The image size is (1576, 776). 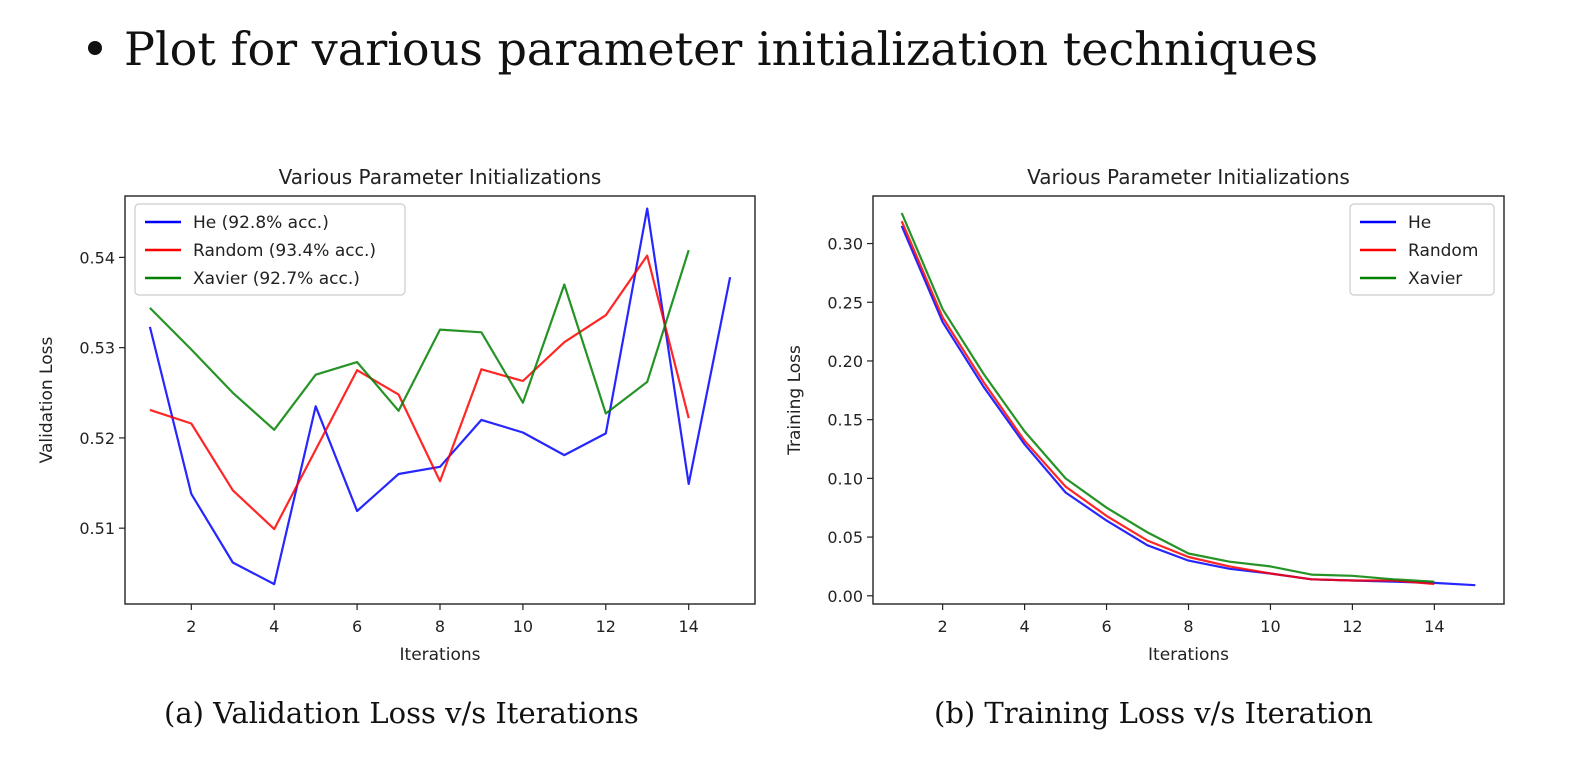 I want to click on caption-b: (b) Training Loss v/s Iteration, so click(x=1154, y=713).